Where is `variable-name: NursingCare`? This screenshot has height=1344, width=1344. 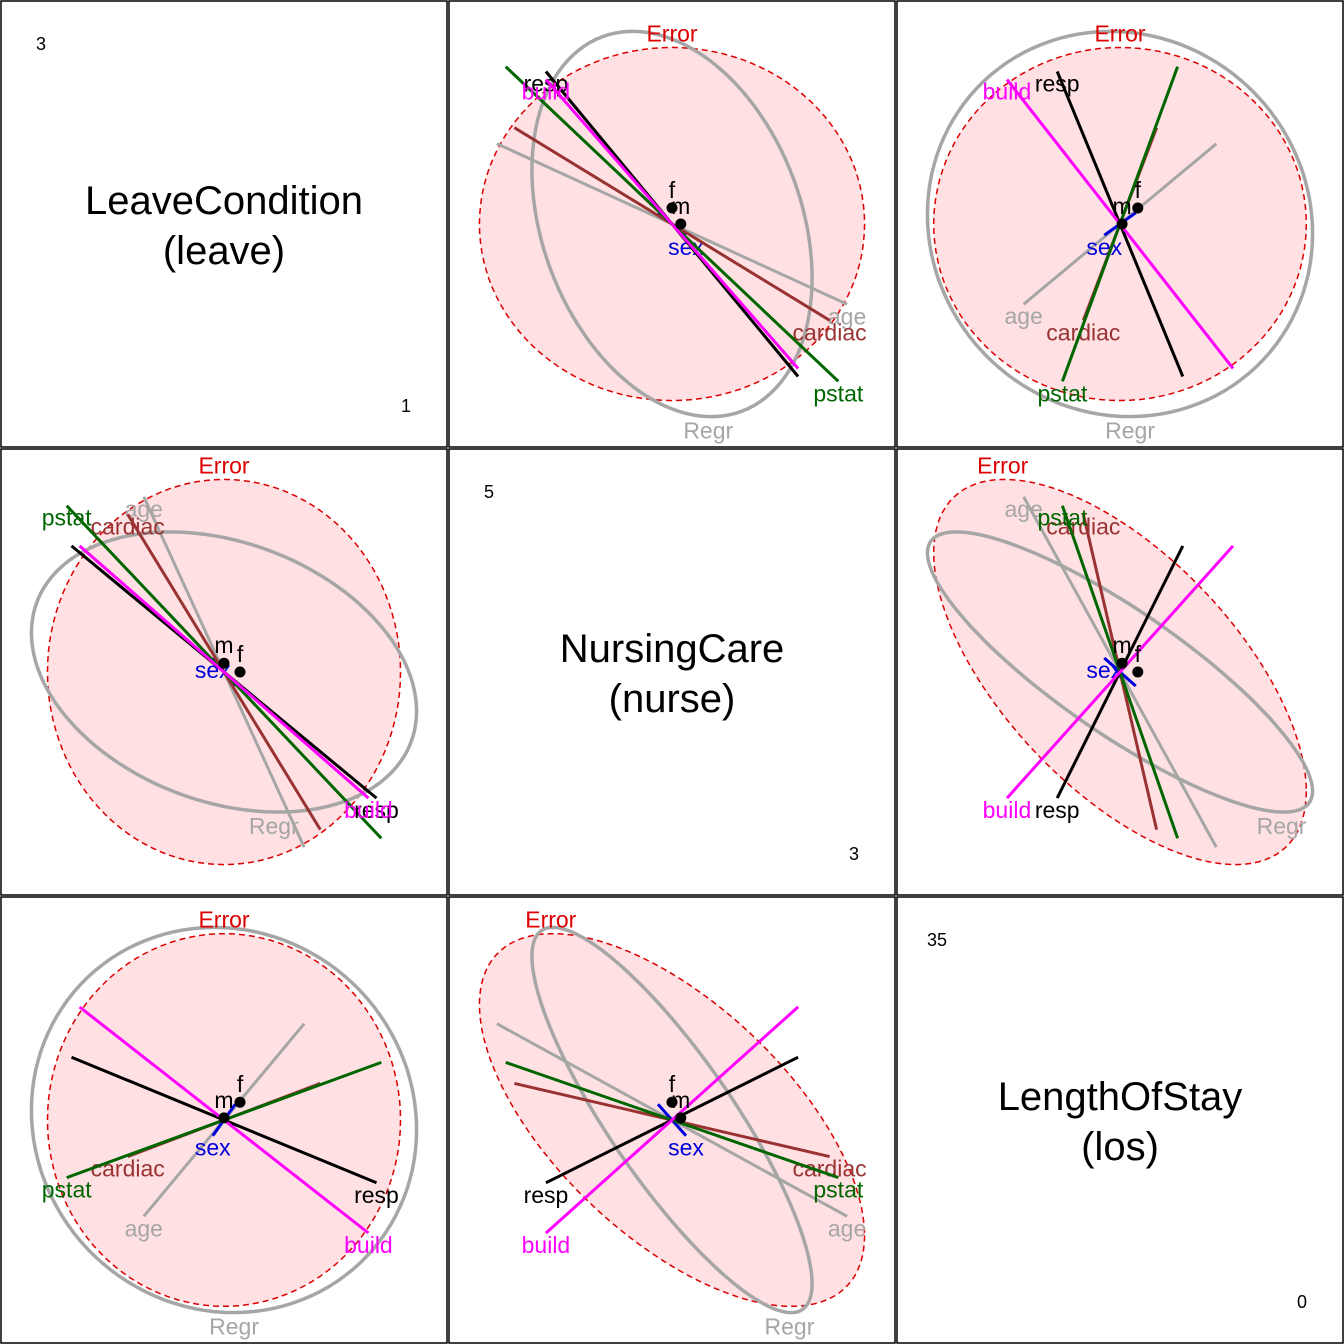
variable-name: NursingCare is located at coordinates (672, 649).